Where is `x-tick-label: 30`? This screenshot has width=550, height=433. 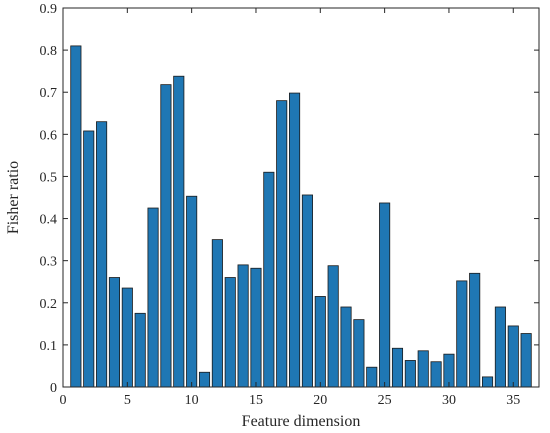
x-tick-label: 30 is located at coordinates (449, 400).